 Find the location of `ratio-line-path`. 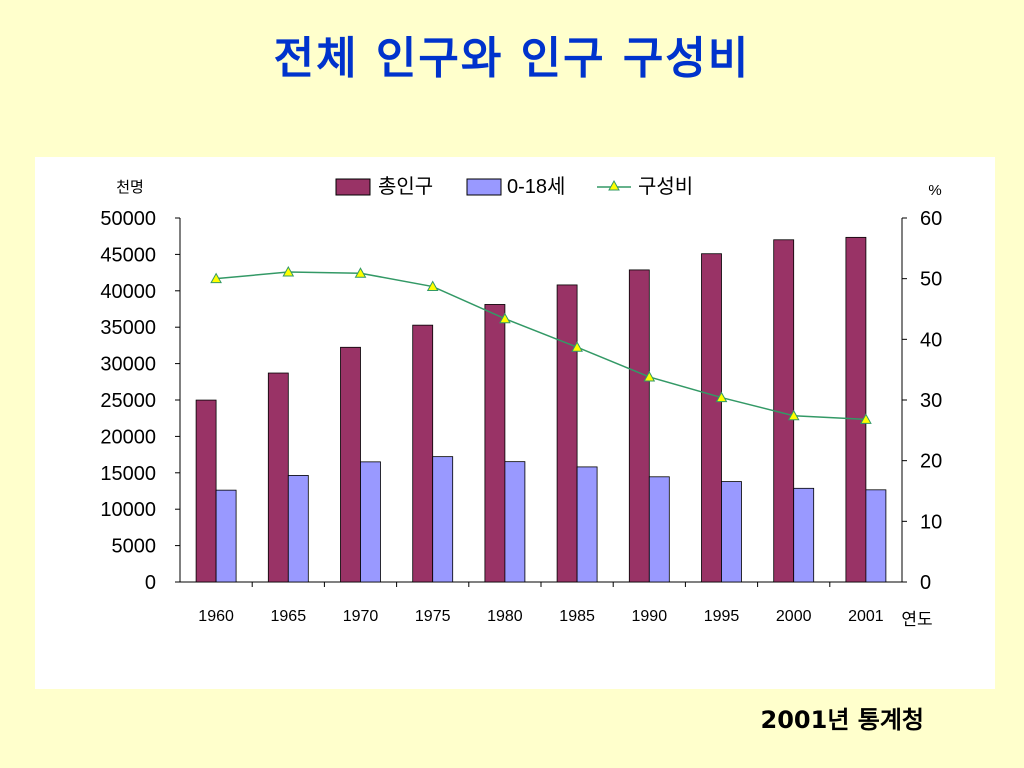

ratio-line-path is located at coordinates (541, 346).